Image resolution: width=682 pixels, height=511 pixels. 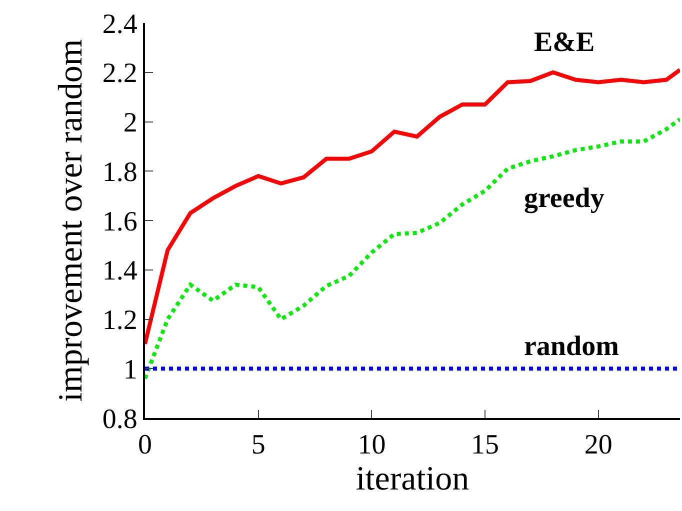 What do you see at coordinates (71, 220) in the screenshot?
I see `y-axis-title: improvement over random` at bounding box center [71, 220].